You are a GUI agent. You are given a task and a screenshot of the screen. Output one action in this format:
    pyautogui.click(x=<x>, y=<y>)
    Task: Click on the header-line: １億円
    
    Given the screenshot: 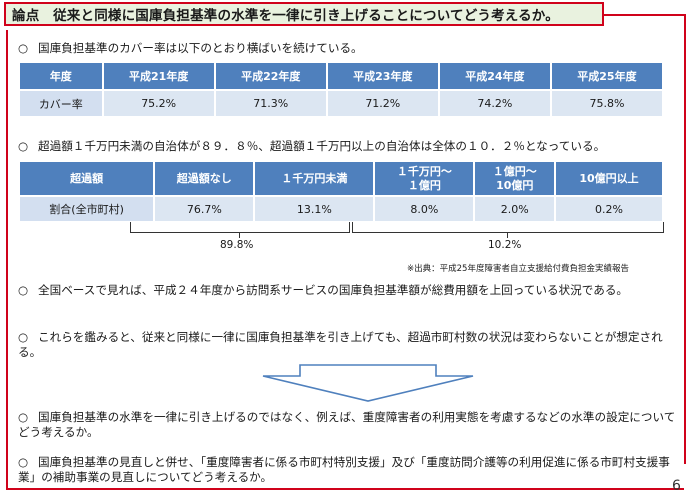 What is the action you would take?
    pyautogui.click(x=424, y=185)
    